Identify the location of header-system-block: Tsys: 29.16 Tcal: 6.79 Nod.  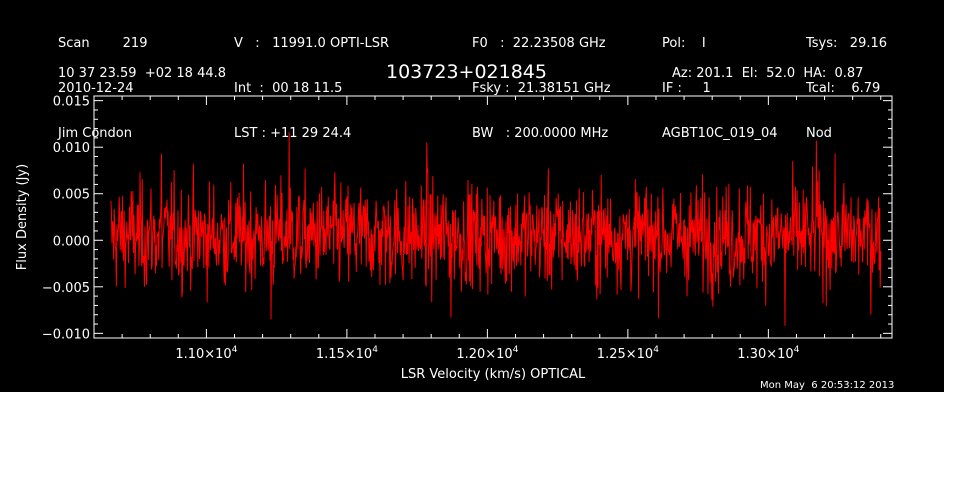
(846, 88).